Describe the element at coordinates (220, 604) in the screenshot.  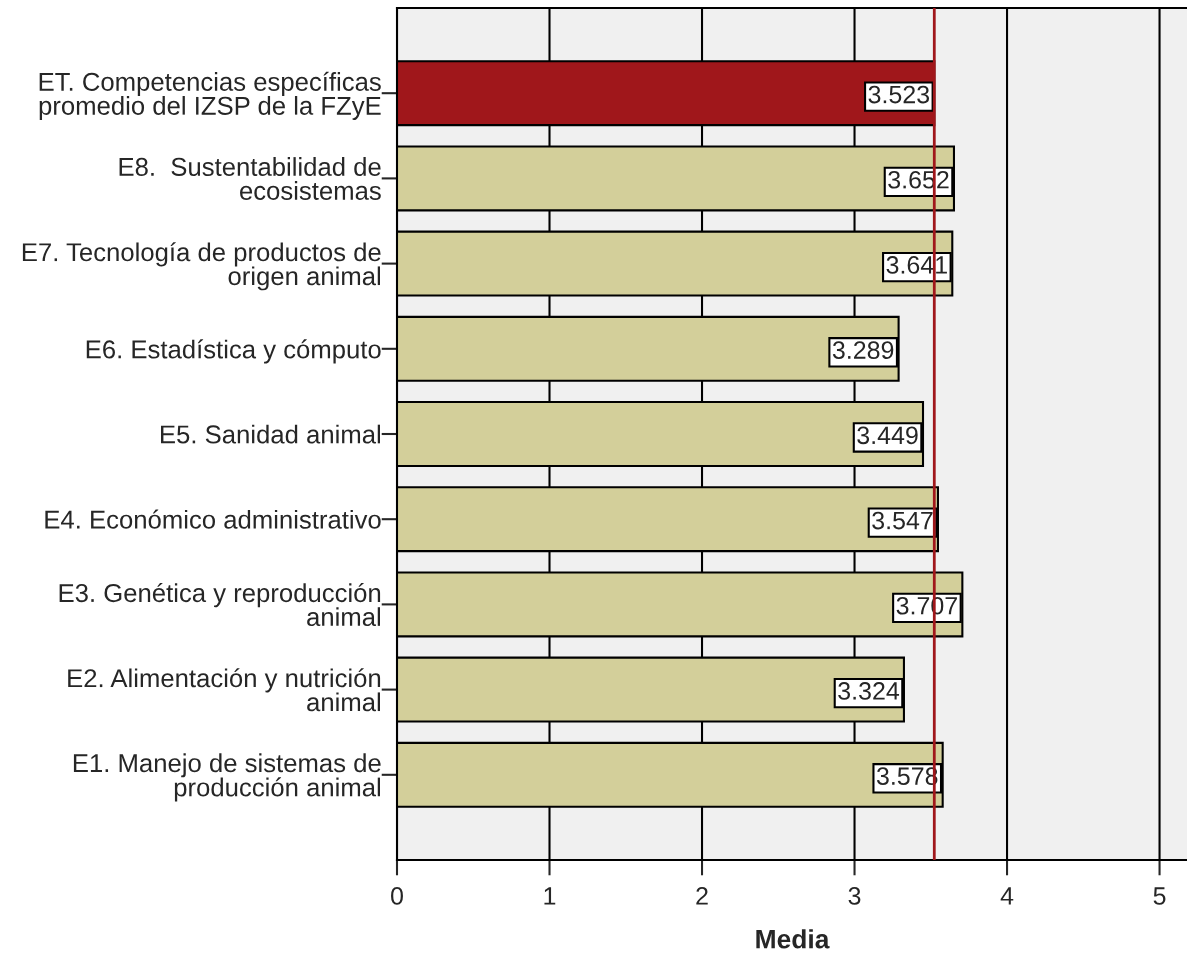
I see `y-tick-label: E3. Genética y reproducción animal` at that location.